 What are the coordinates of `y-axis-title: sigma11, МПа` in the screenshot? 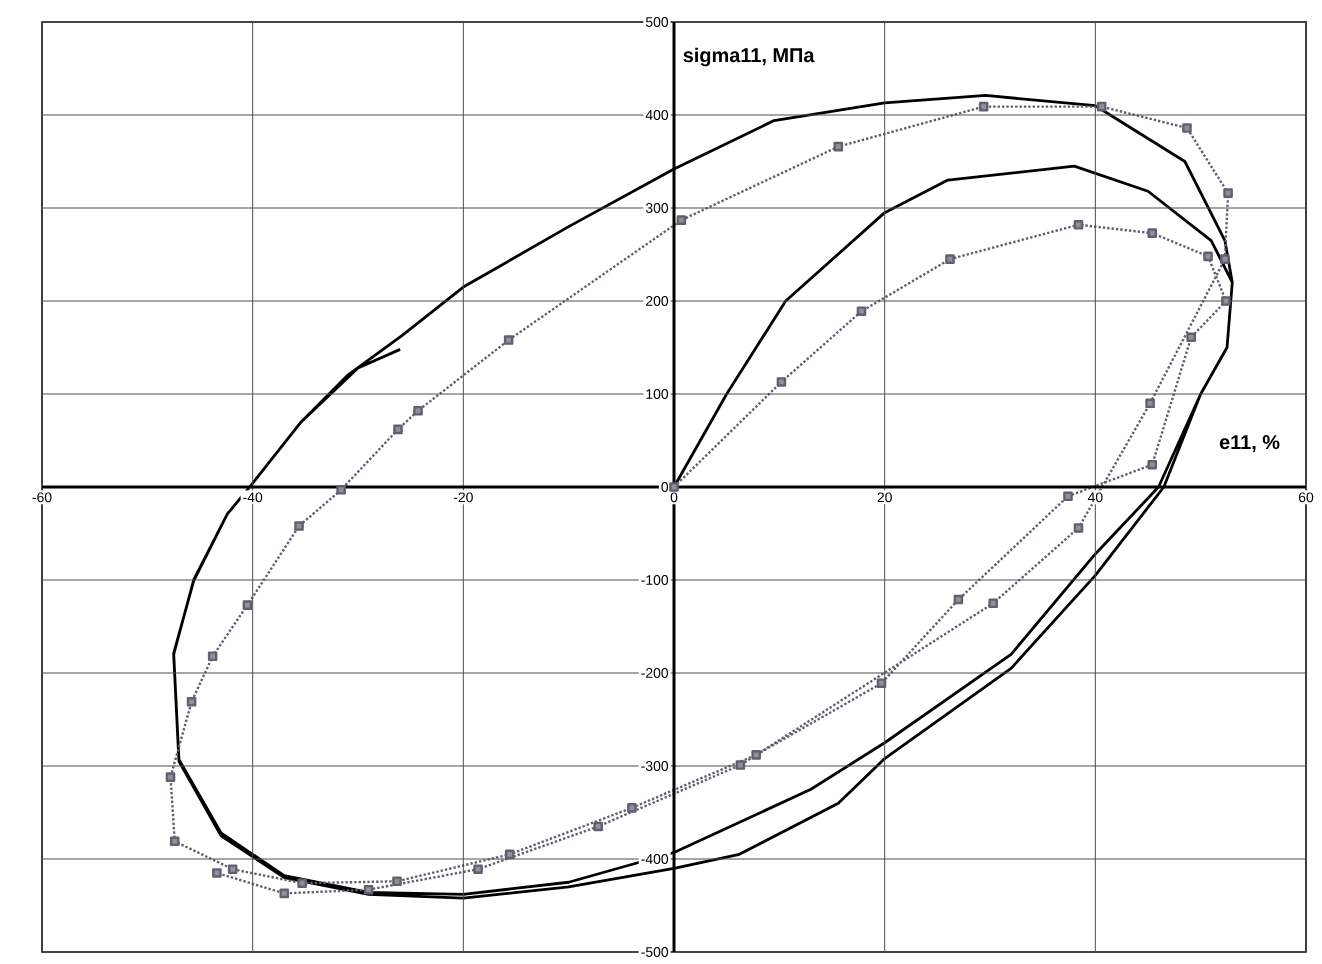 It's located at (749, 57).